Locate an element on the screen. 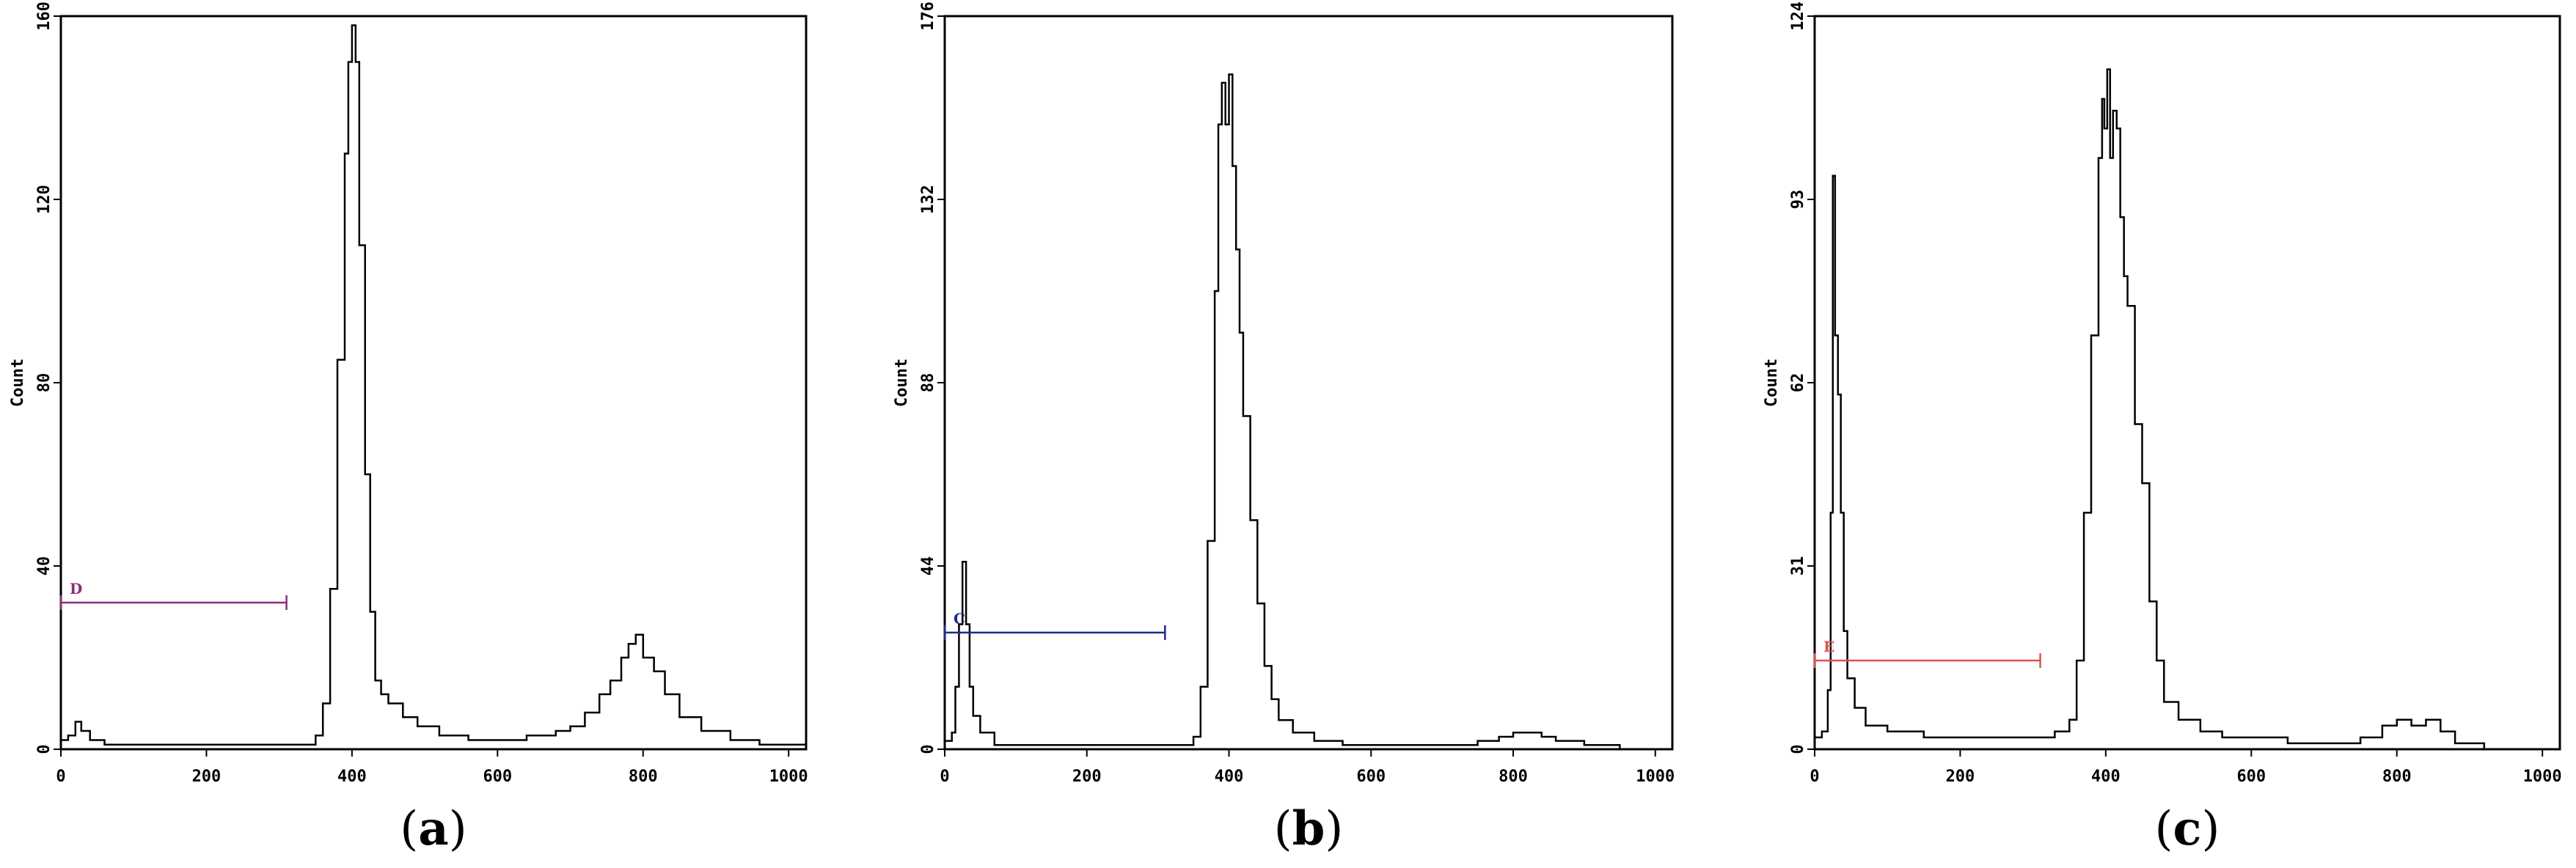  y-tick-label: 62 is located at coordinates (1798, 383).